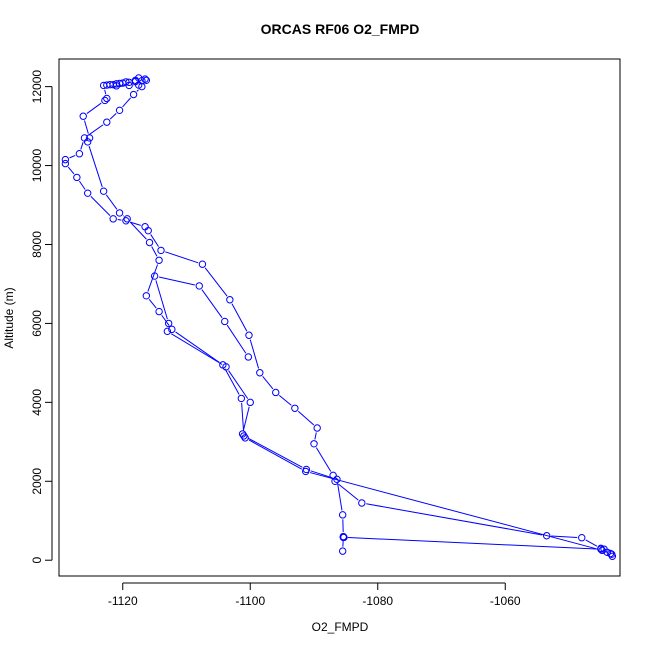 The width and height of the screenshot is (650, 650). Describe the element at coordinates (37, 323) in the screenshot. I see `y-tick-label: 6000` at that location.